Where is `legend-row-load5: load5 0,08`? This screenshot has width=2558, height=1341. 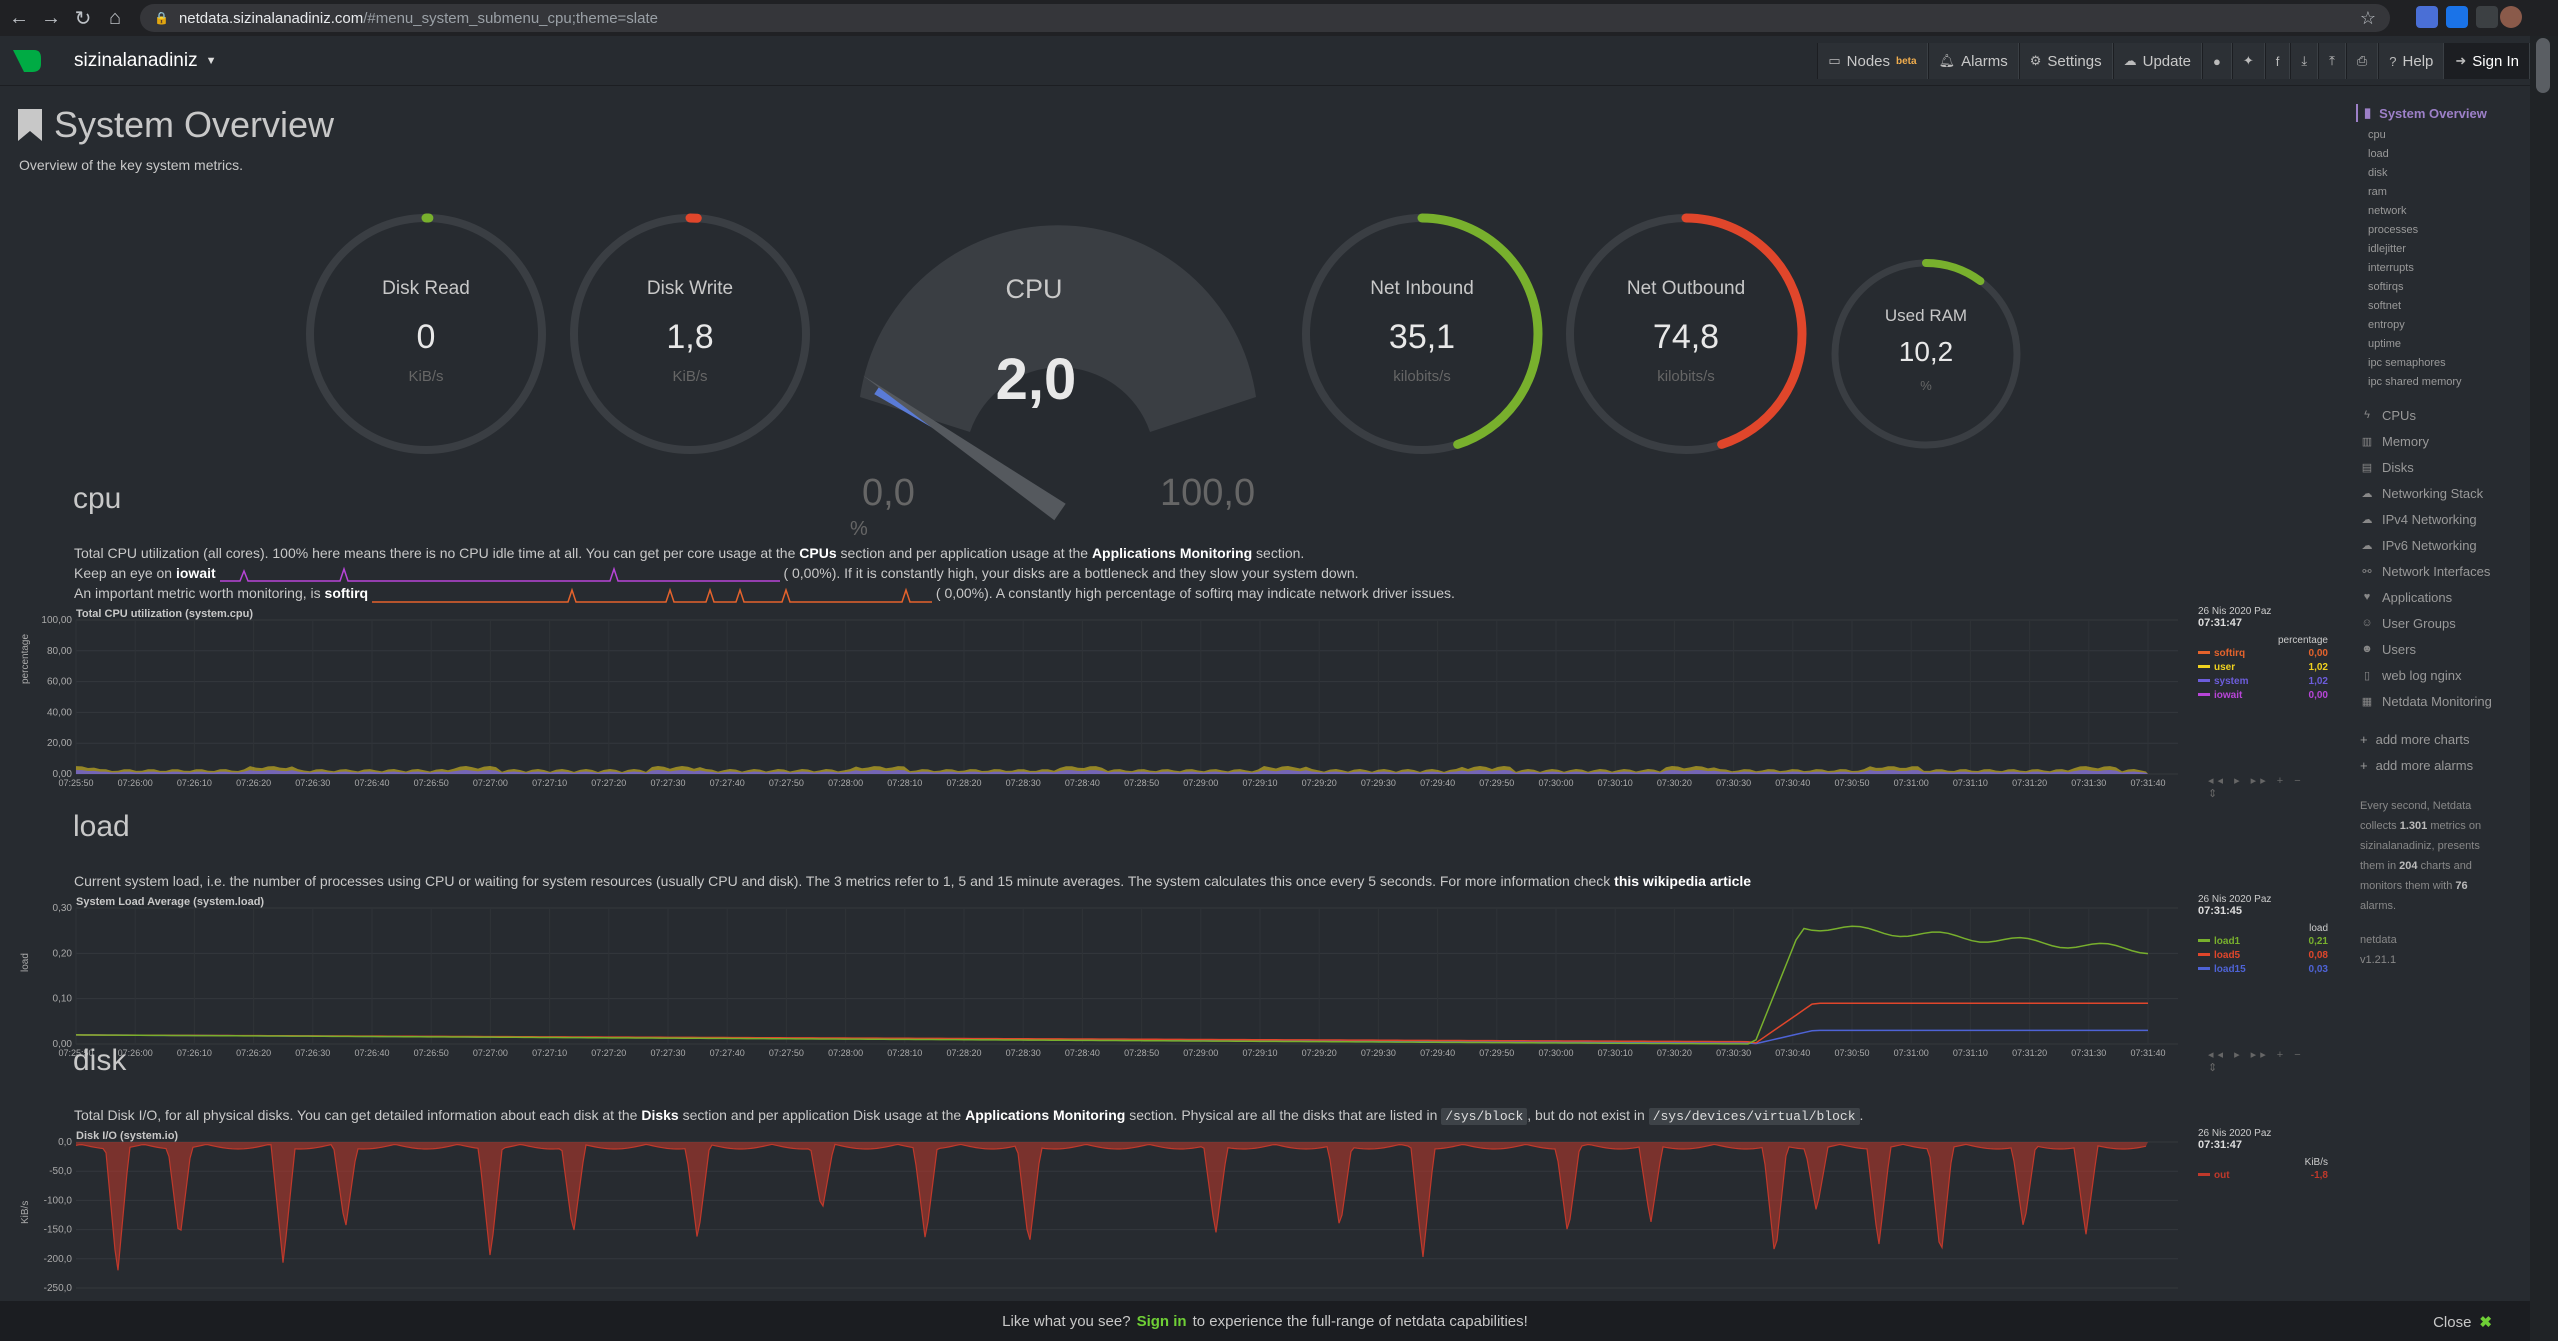
legend-row-load5: load5 0,08 is located at coordinates (2263, 955).